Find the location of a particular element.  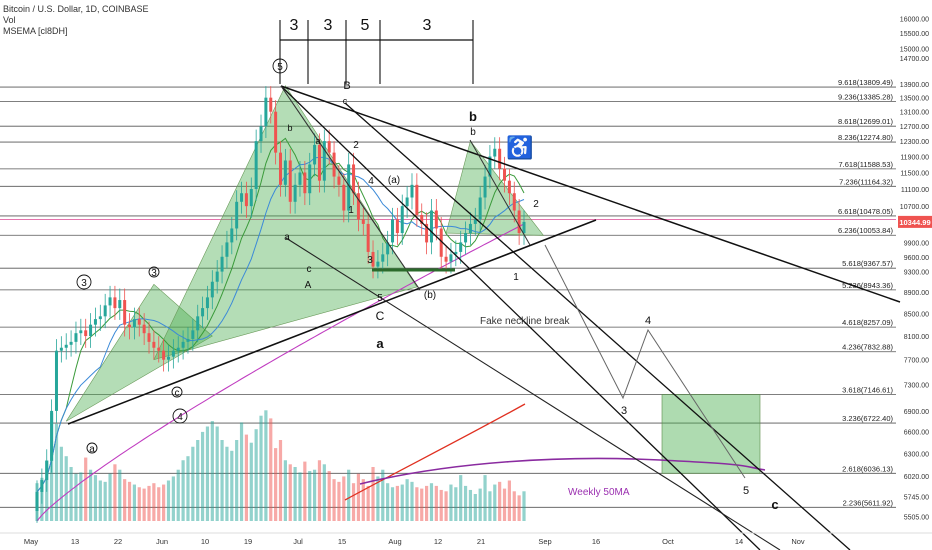

price-tick-label: 8500.00 is located at coordinates (916, 315).